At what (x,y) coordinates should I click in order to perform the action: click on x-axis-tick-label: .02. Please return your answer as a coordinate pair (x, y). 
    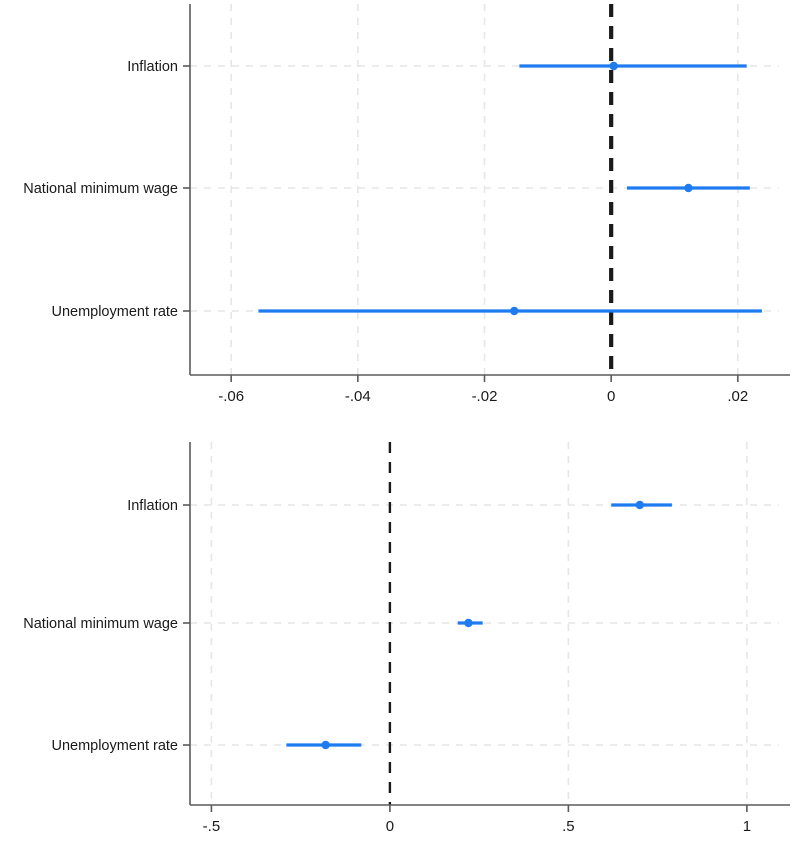
    Looking at the image, I should click on (737, 396).